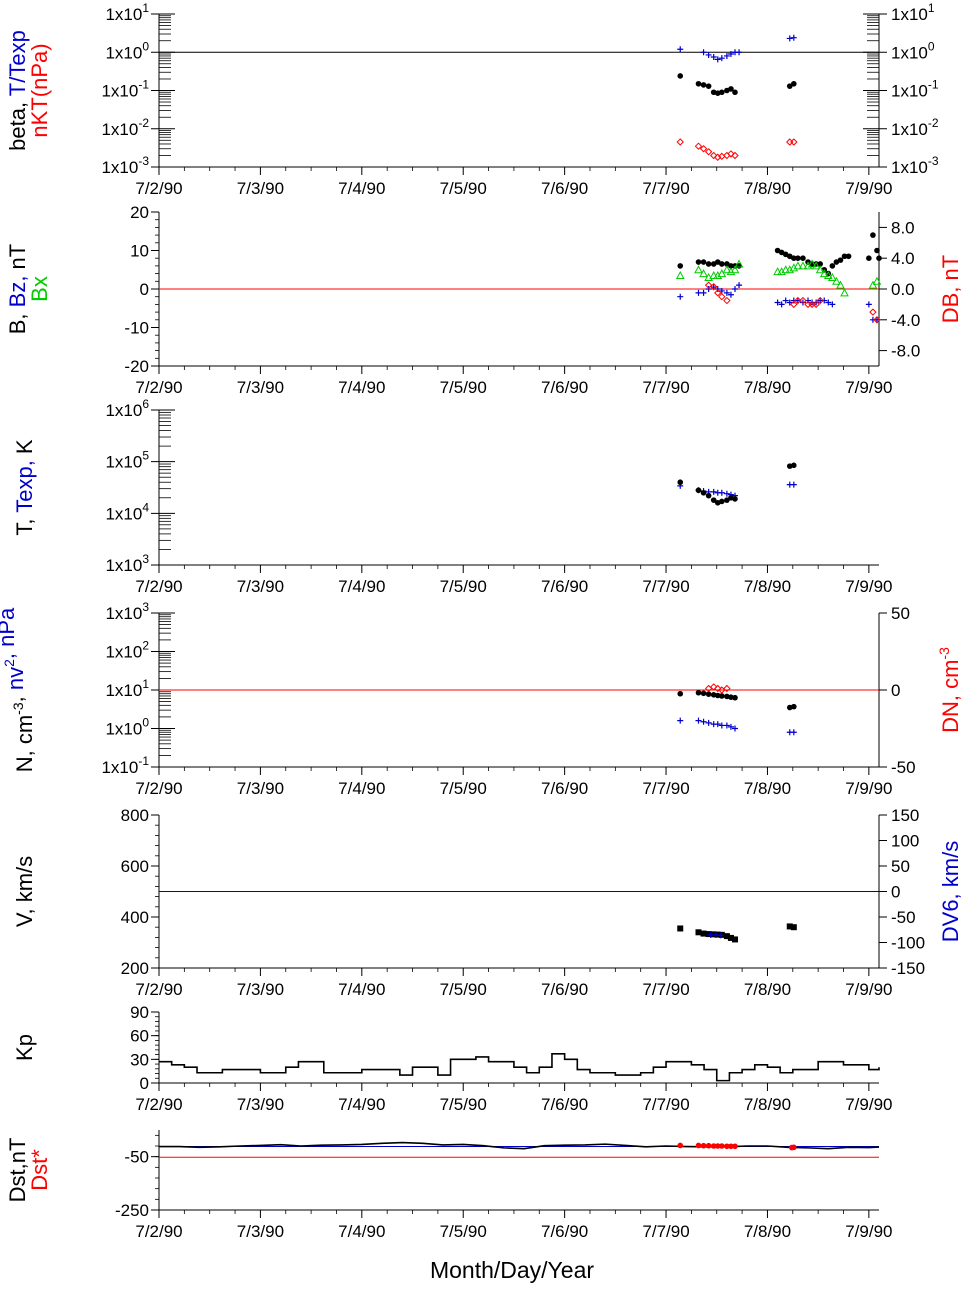  I want to click on y-tick-label: 1x10⁻², so click(125, 127).